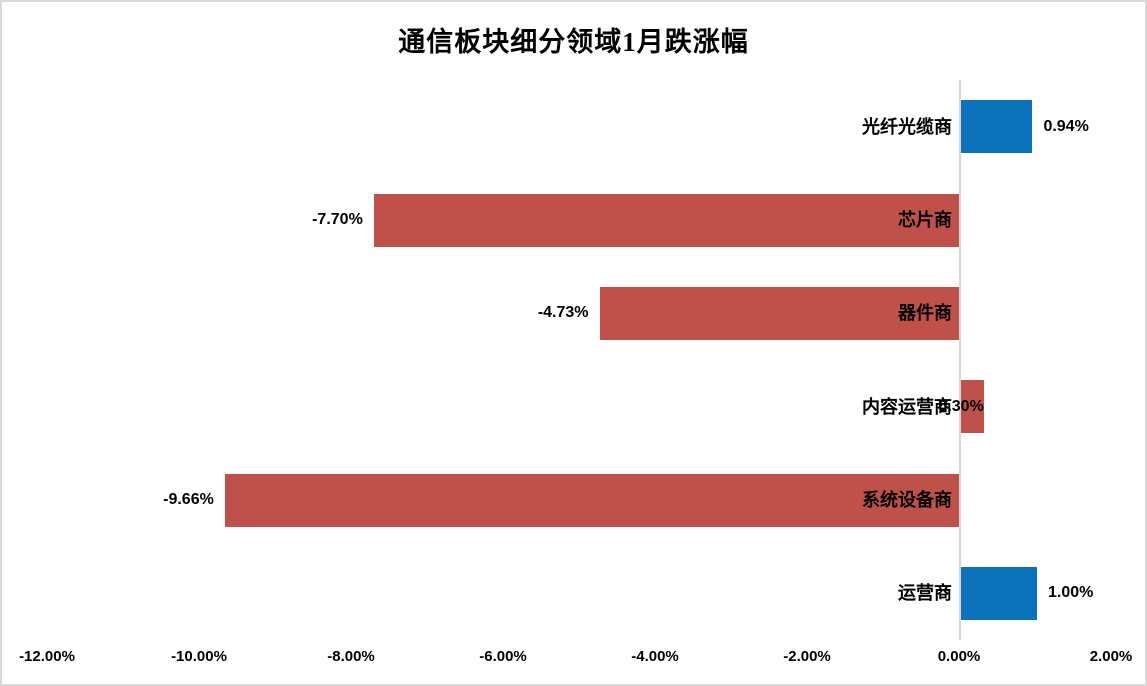  I want to click on zero-axis-line, so click(960, 360).